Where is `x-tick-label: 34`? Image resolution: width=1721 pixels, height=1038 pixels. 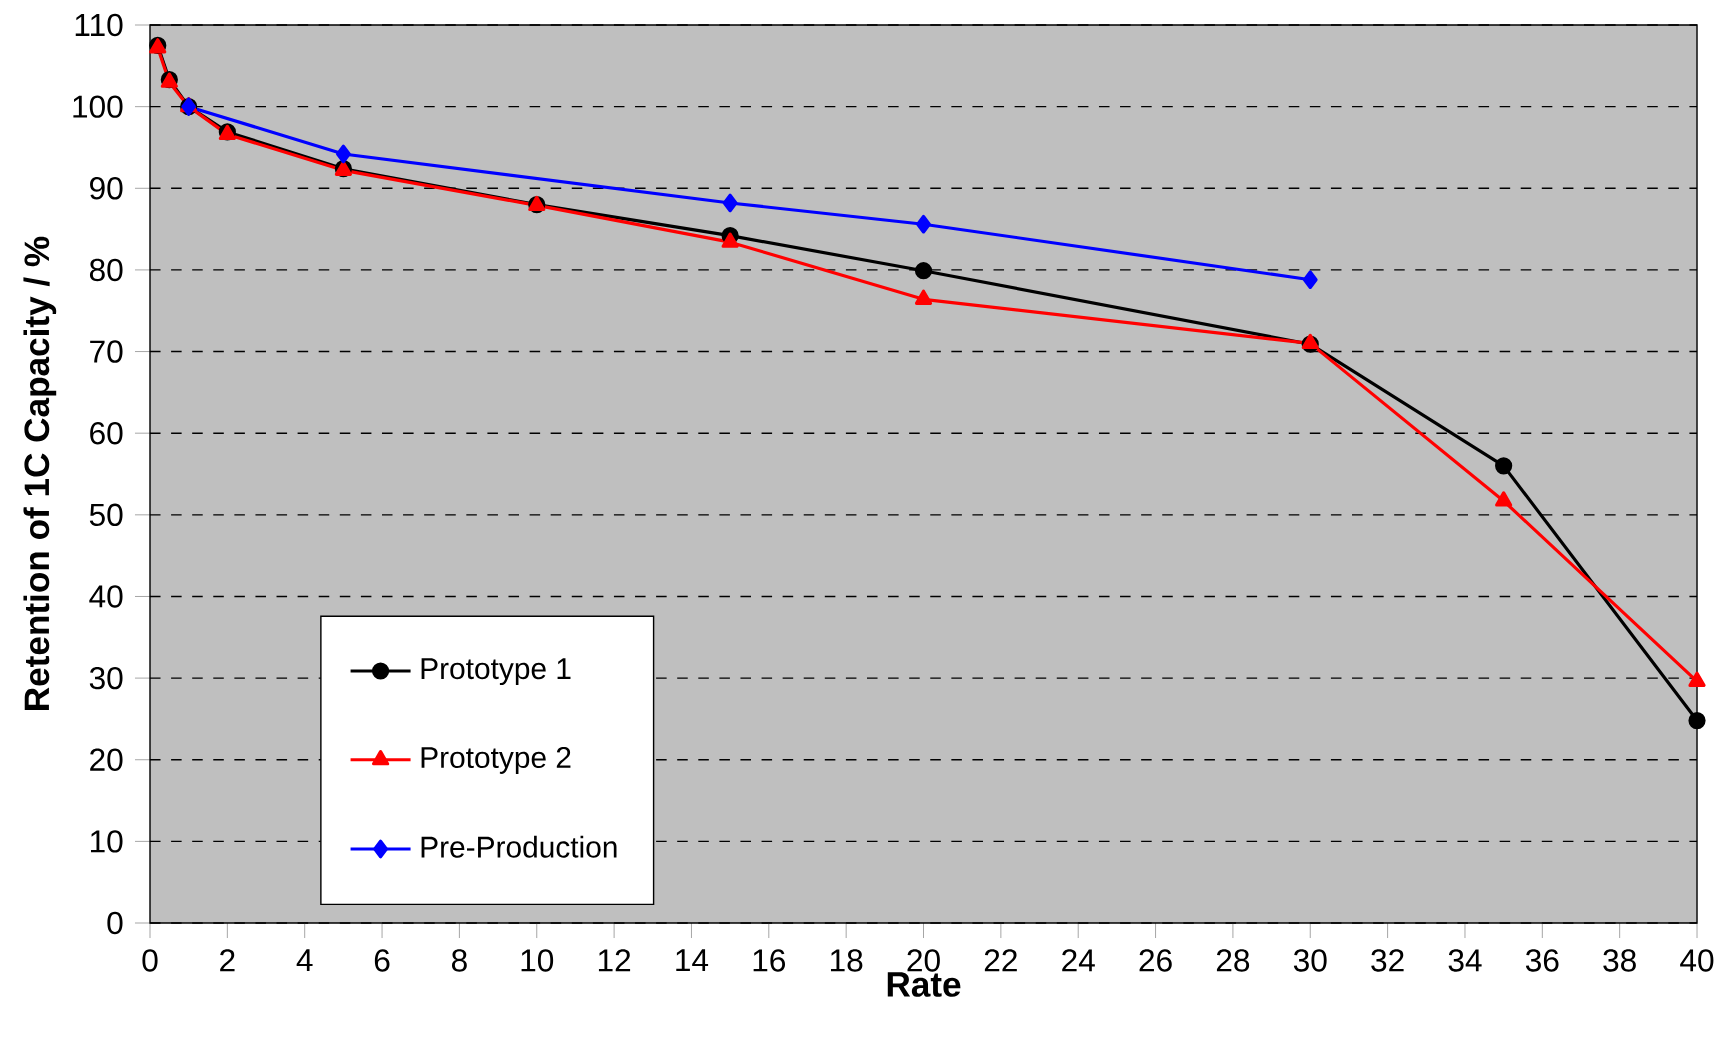
x-tick-label: 34 is located at coordinates (1465, 960).